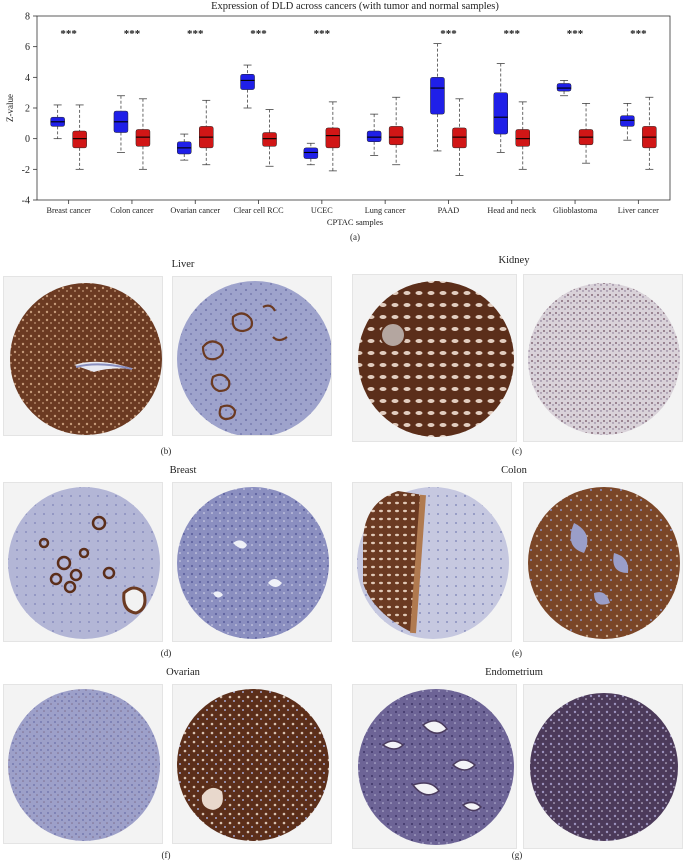 The image size is (684, 865). What do you see at coordinates (27, 47) in the screenshot?
I see `y-tick-label: 6` at bounding box center [27, 47].